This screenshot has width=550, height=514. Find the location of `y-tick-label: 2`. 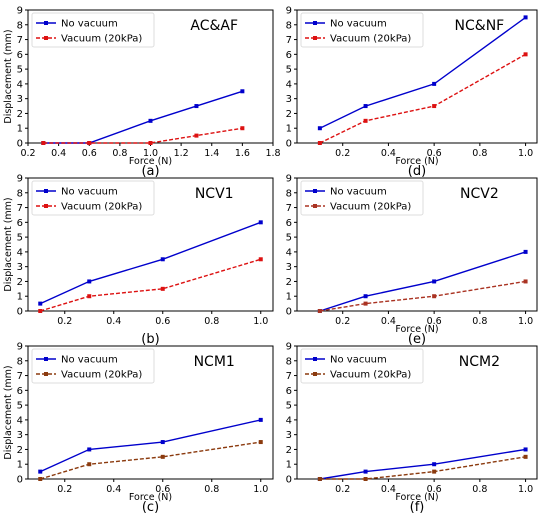

y-tick-label: 2 is located at coordinates (20, 282).